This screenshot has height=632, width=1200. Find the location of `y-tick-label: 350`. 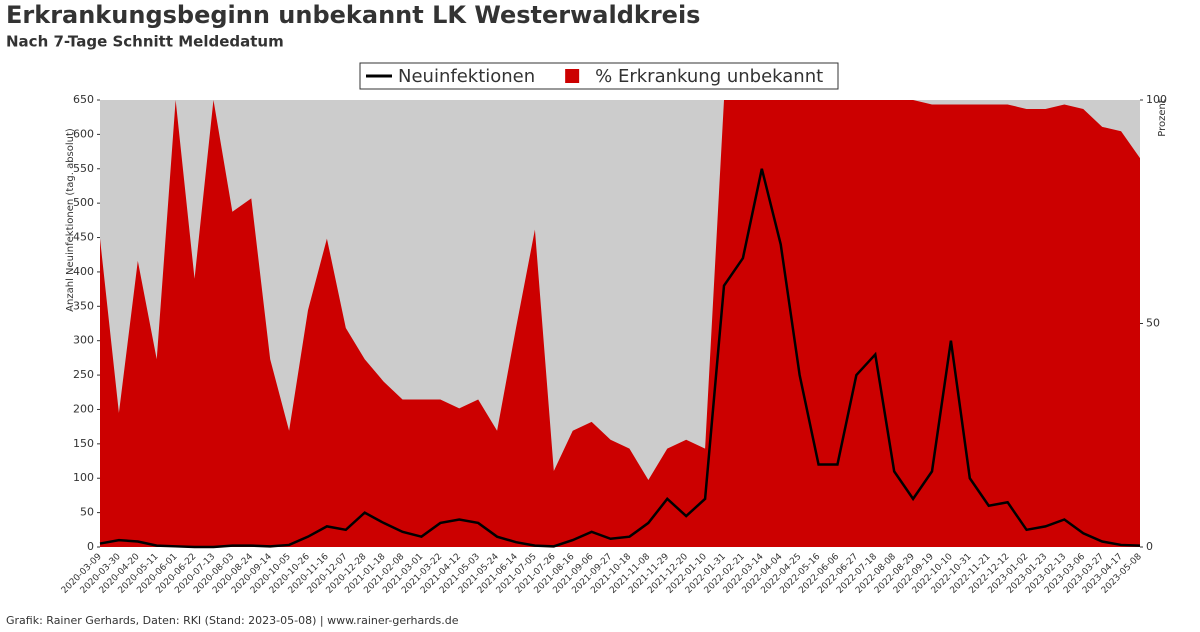

y-tick-label: 350 is located at coordinates (83, 305).